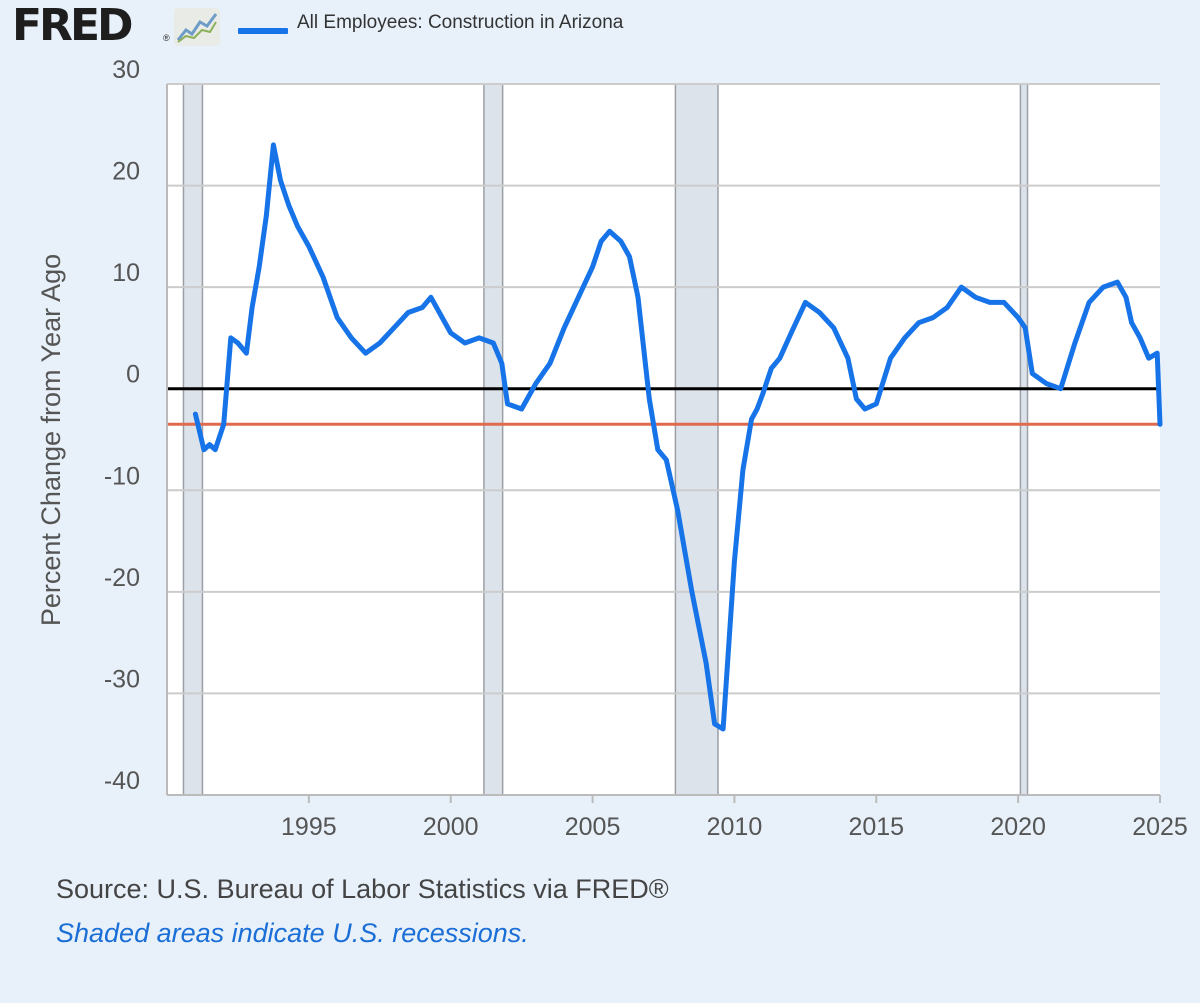 The image size is (1200, 1003). What do you see at coordinates (663, 406) in the screenshot?
I see `reference-lines` at bounding box center [663, 406].